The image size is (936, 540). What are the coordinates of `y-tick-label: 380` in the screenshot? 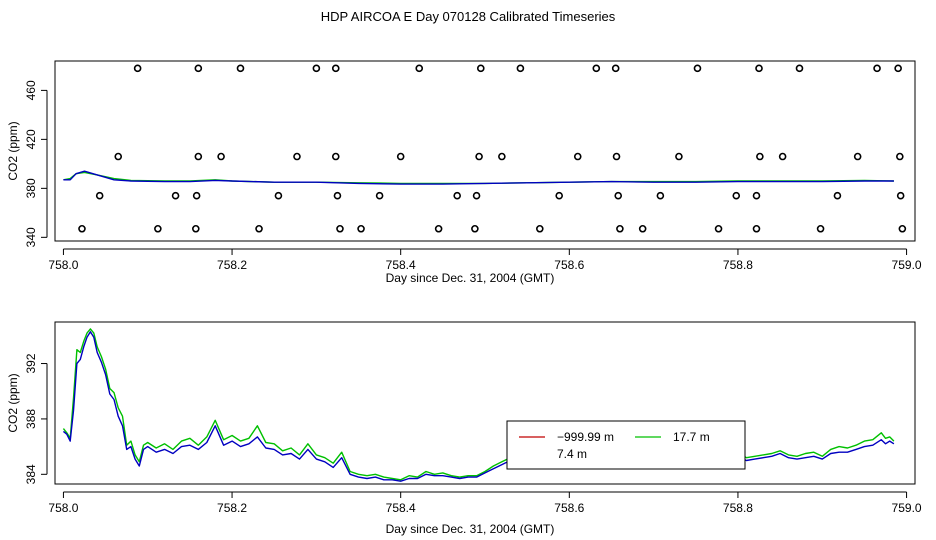 It's located at (31, 188).